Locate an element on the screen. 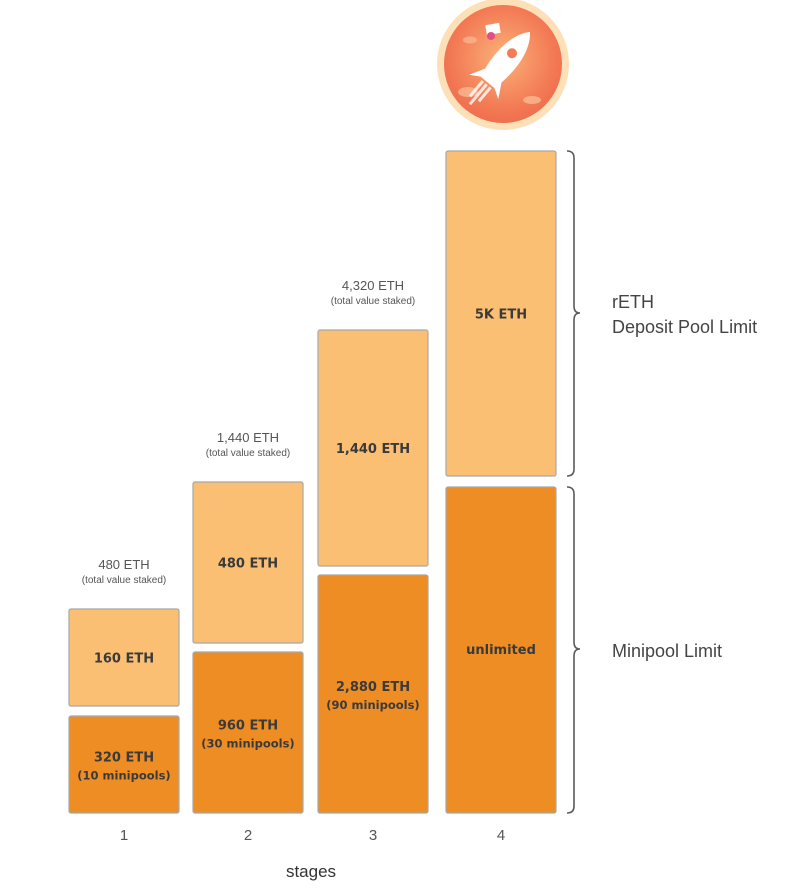  total-note-stage-3: (total value staked) is located at coordinates (373, 301).